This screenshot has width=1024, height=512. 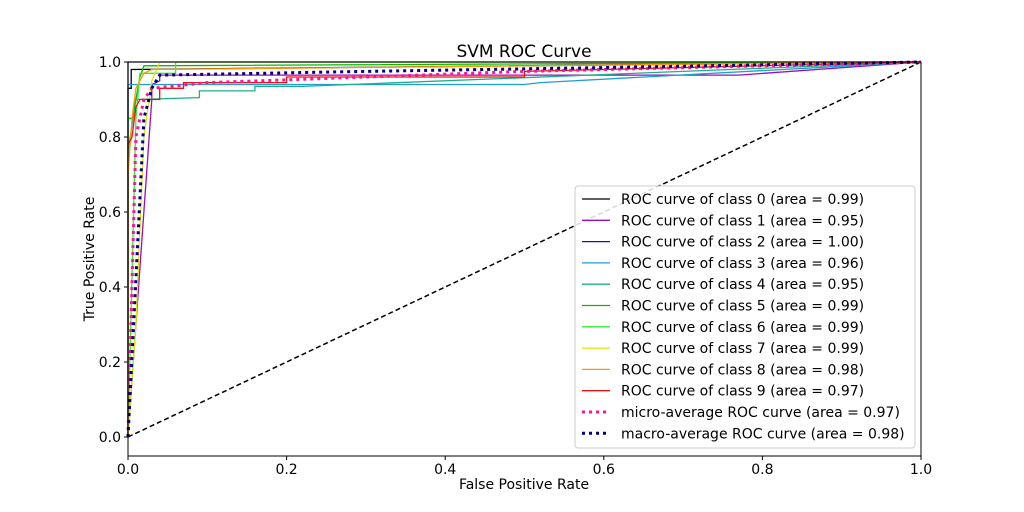 What do you see at coordinates (110, 63) in the screenshot?
I see `y-tick-label: 1.0` at bounding box center [110, 63].